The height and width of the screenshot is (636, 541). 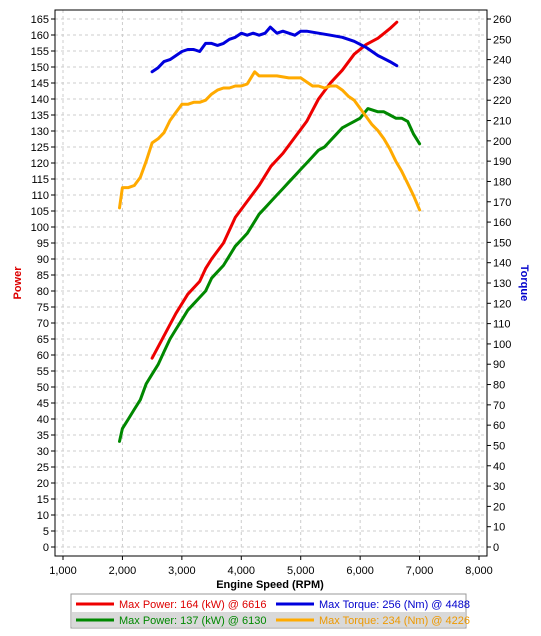 I want to click on y-left-tick-label: 120, so click(x=40, y=164).